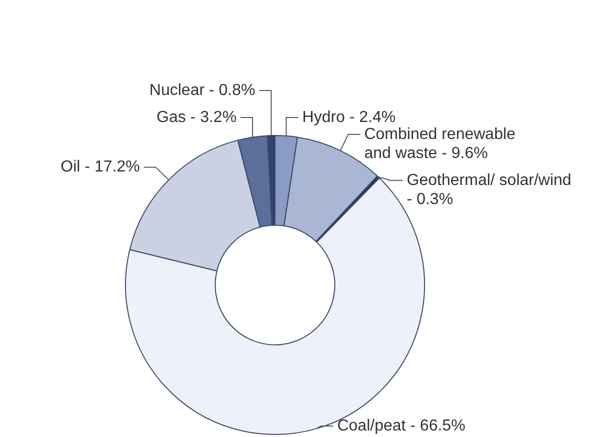  I want to click on slice-label: Oil - 17.2%, so click(100, 167).